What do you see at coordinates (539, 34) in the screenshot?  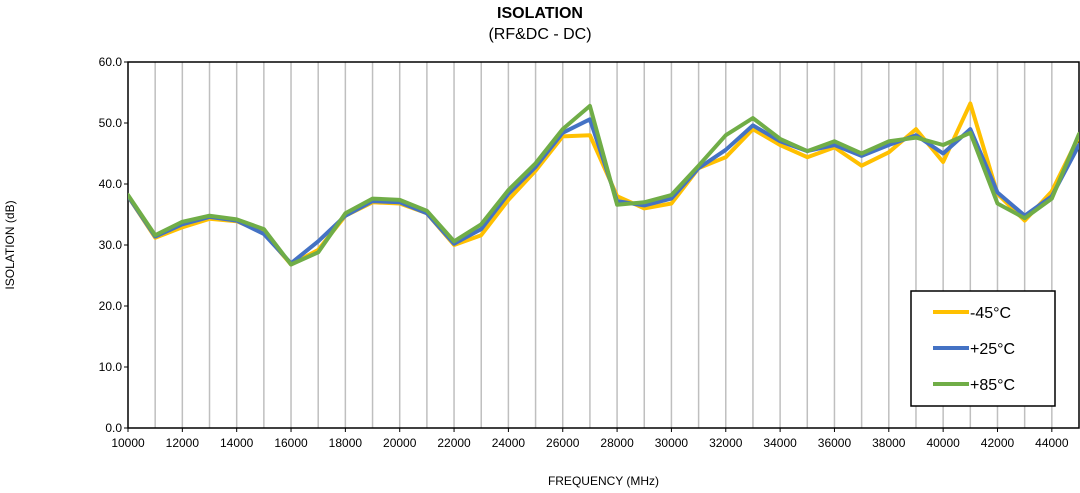 I see `chart-subtitle: (RF&DC - DC)` at bounding box center [539, 34].